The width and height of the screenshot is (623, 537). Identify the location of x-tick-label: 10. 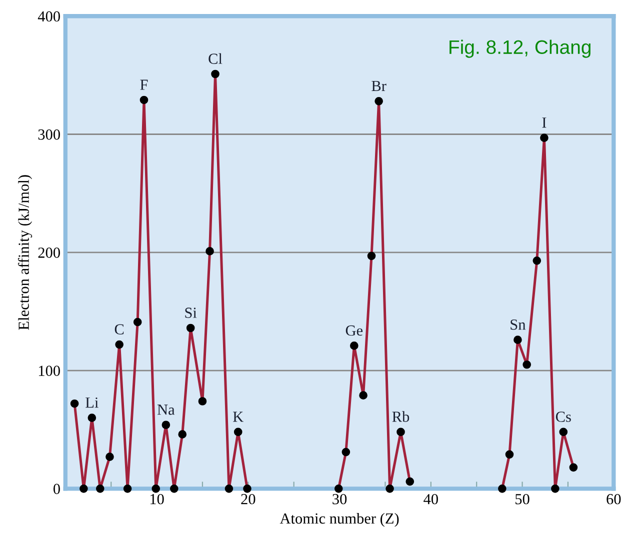
(157, 499).